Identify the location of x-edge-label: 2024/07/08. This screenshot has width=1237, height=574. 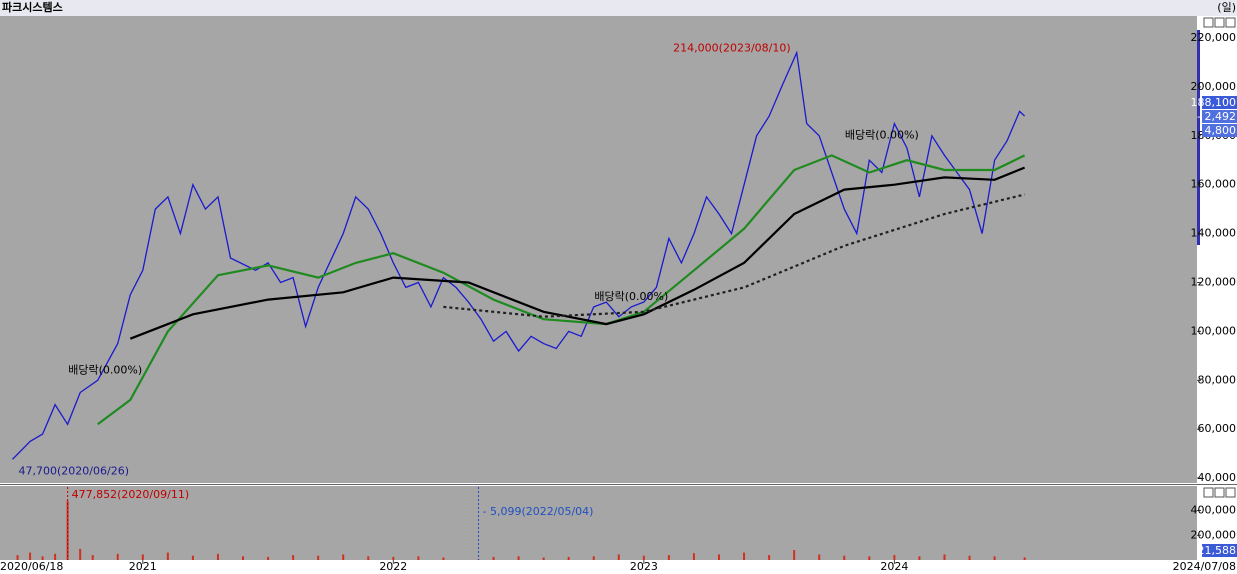
(1204, 566).